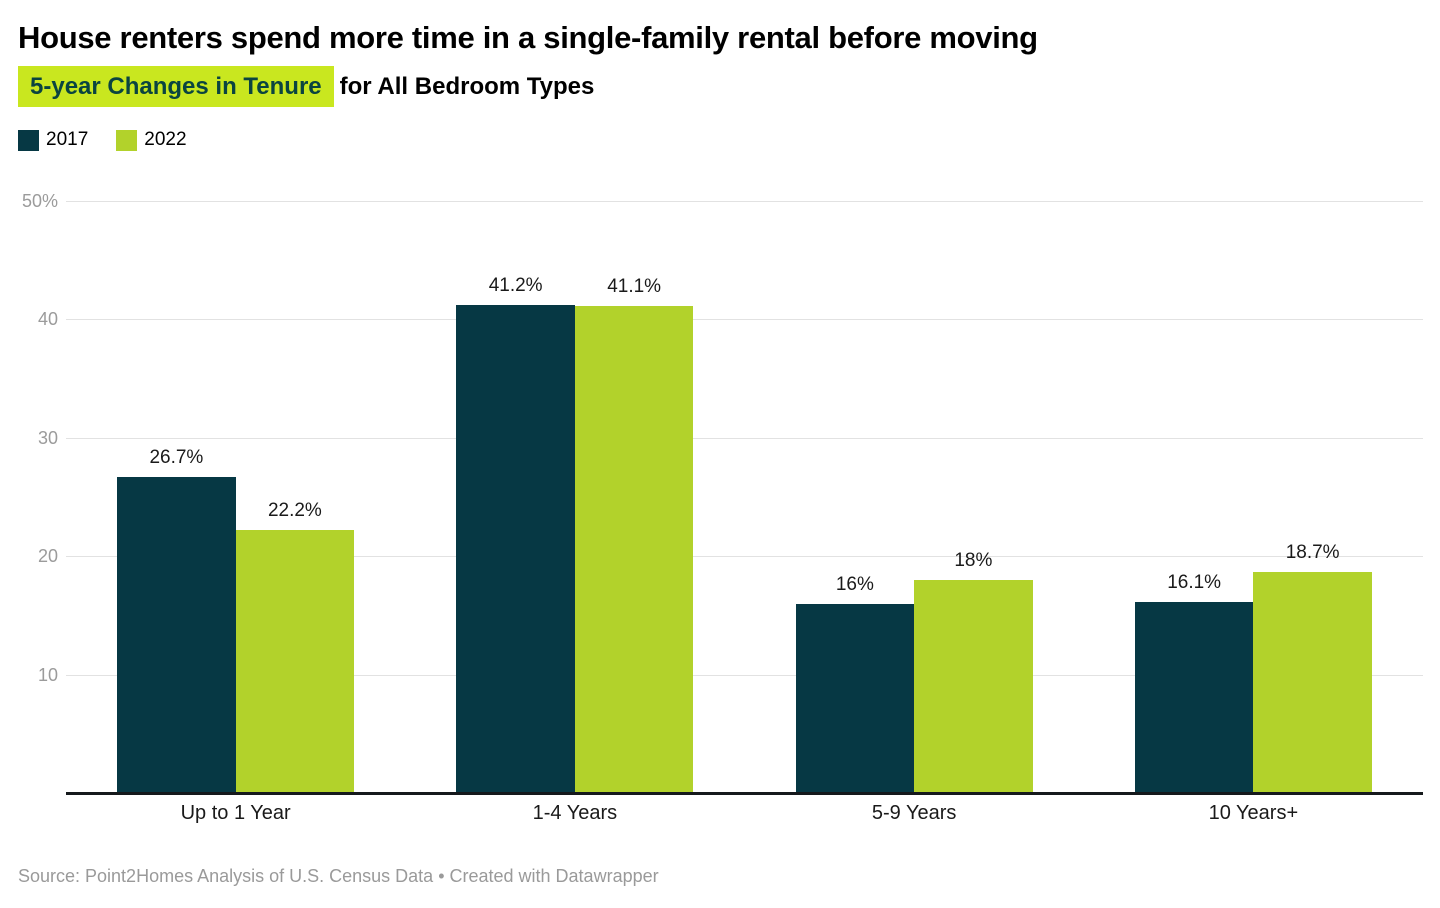 The height and width of the screenshot is (908, 1440). What do you see at coordinates (47, 674) in the screenshot?
I see `y-axis-tick-label-10: 10` at bounding box center [47, 674].